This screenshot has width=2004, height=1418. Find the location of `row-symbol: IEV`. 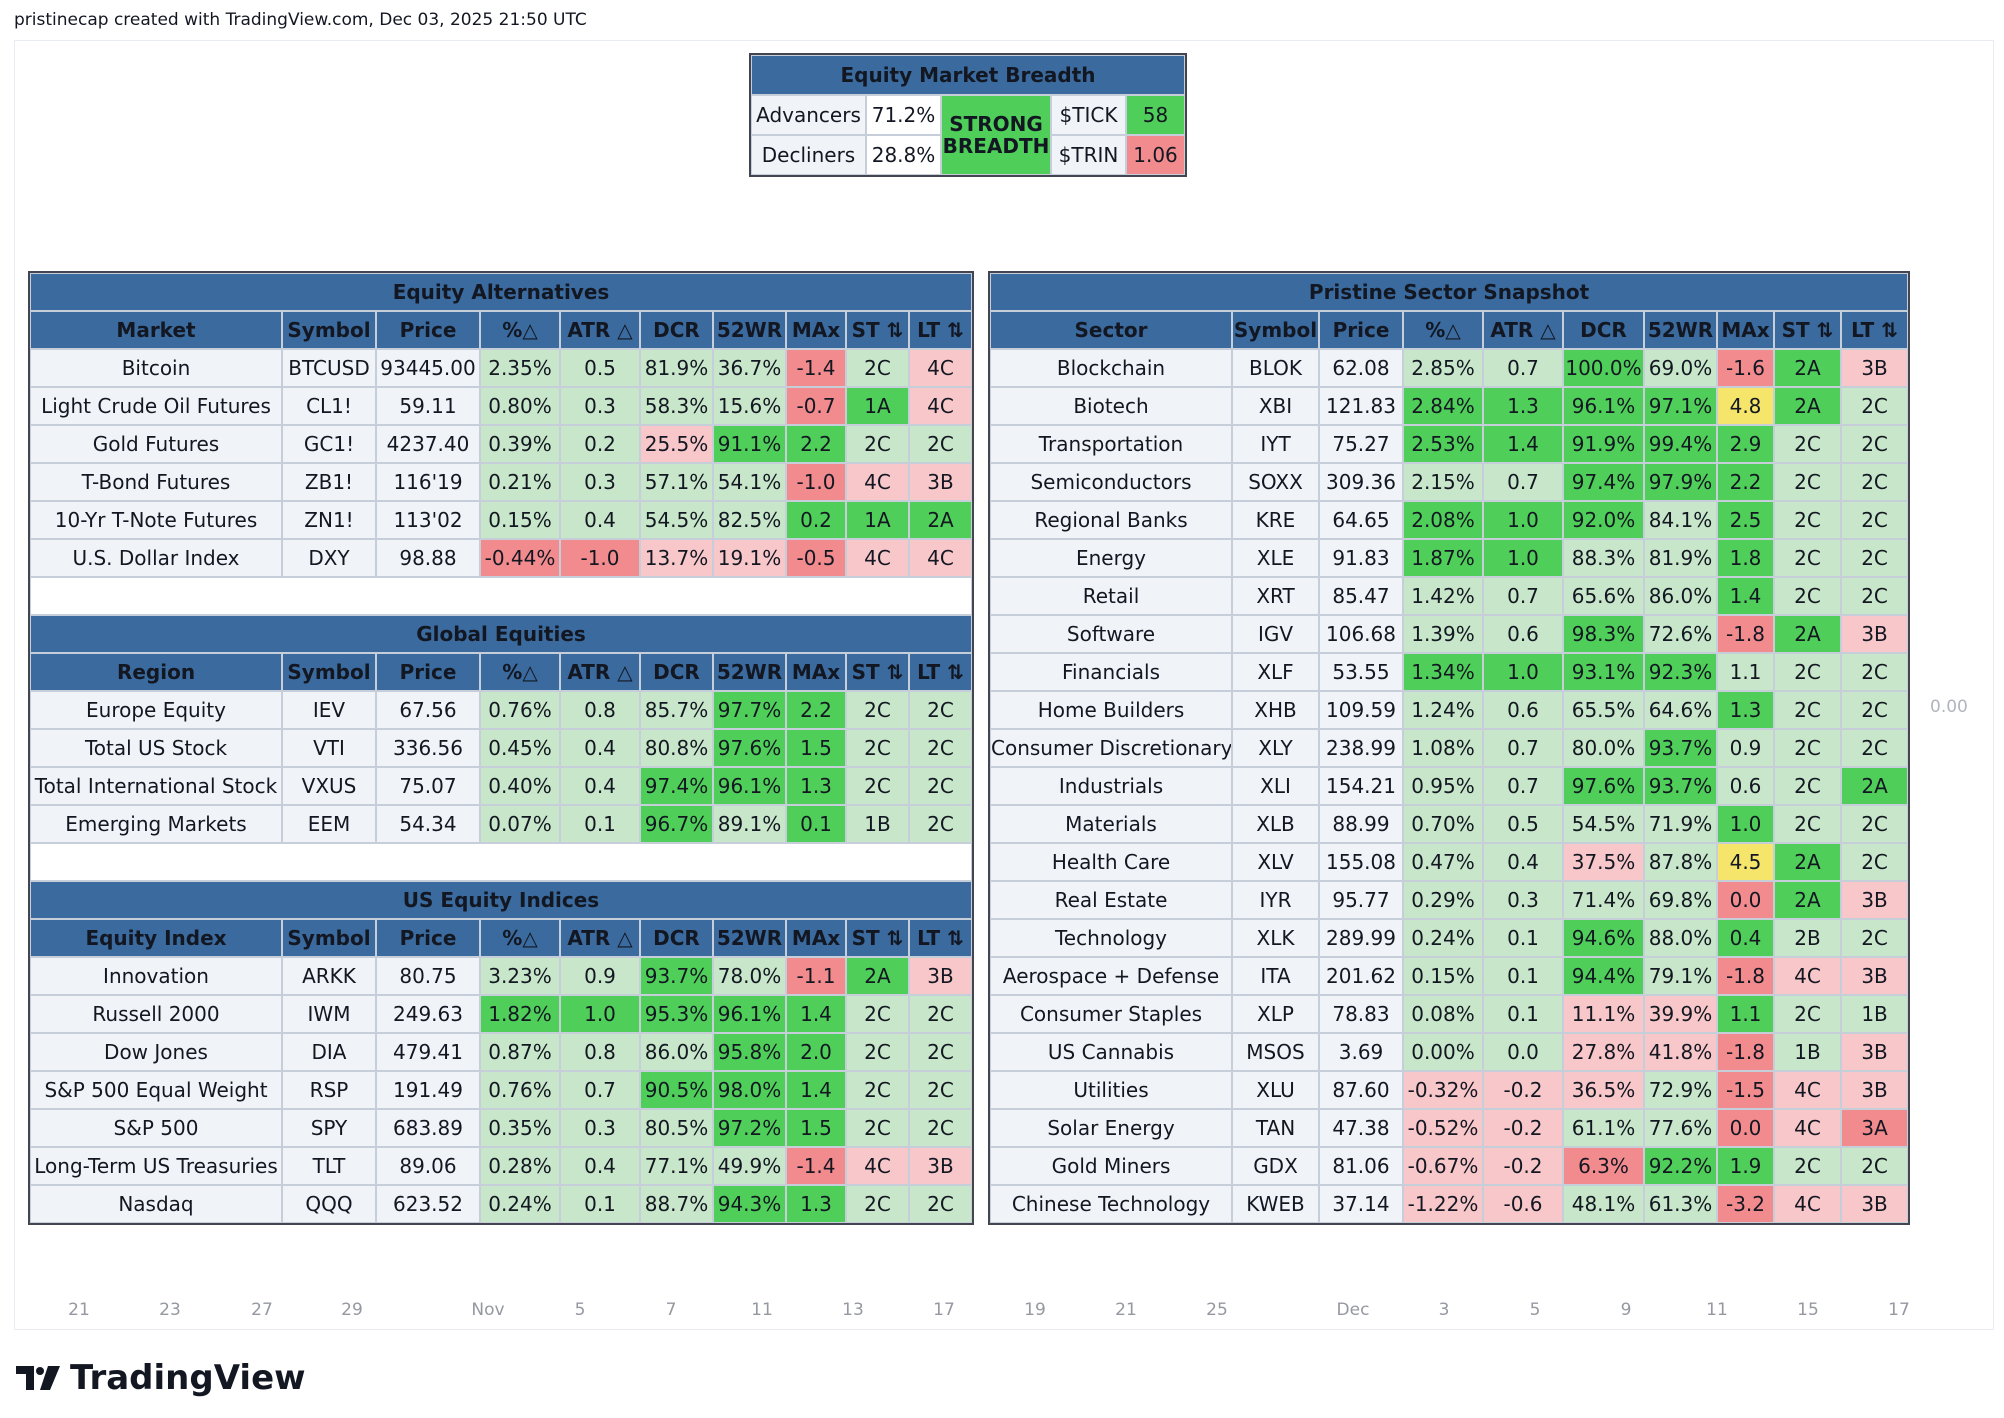

row-symbol: IEV is located at coordinates (329, 710).